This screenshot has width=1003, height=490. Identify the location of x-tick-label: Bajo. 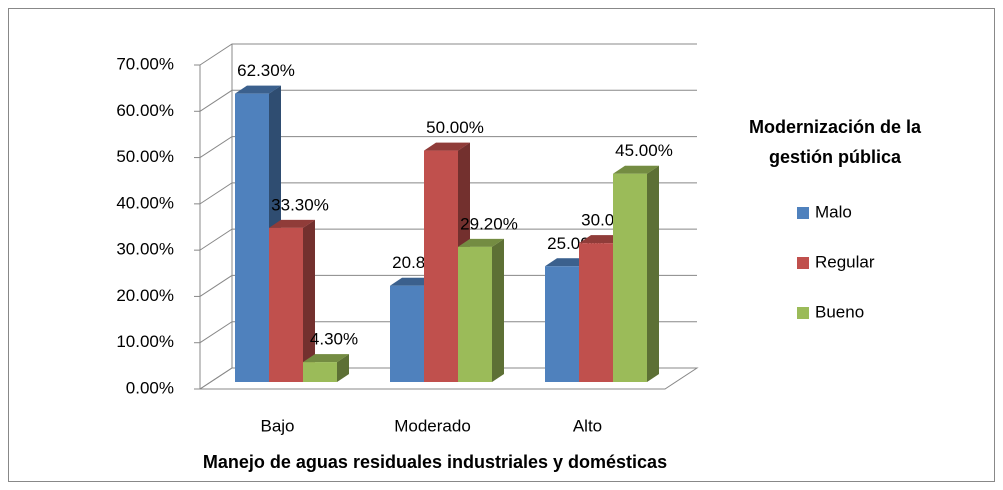
(277, 425).